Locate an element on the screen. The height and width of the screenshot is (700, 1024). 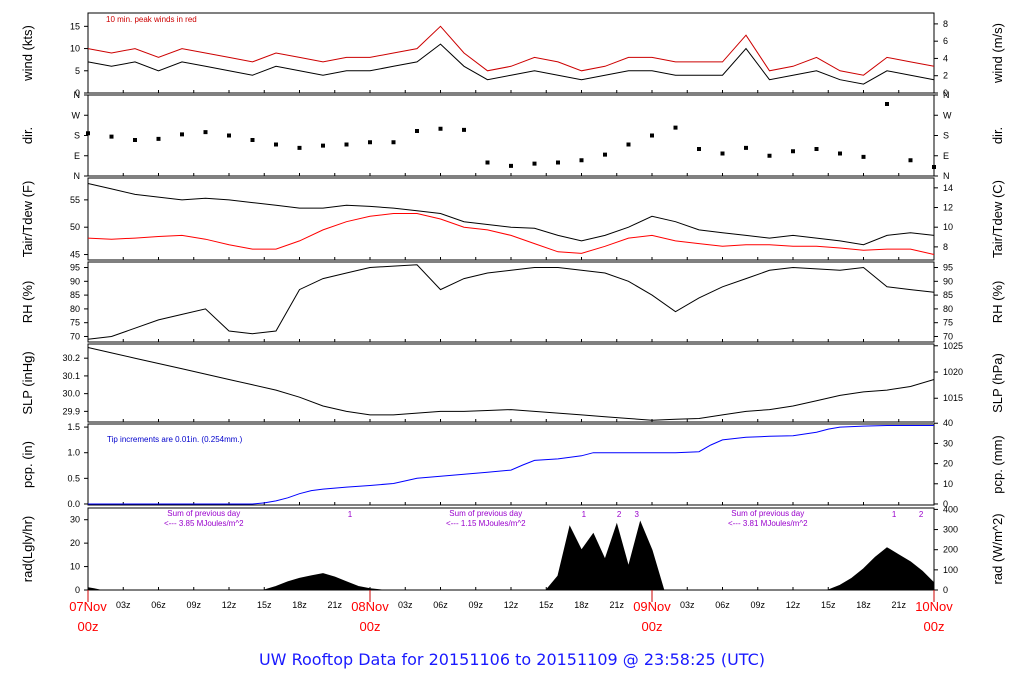
rh-left-tick-label: 70 is located at coordinates (75, 336).